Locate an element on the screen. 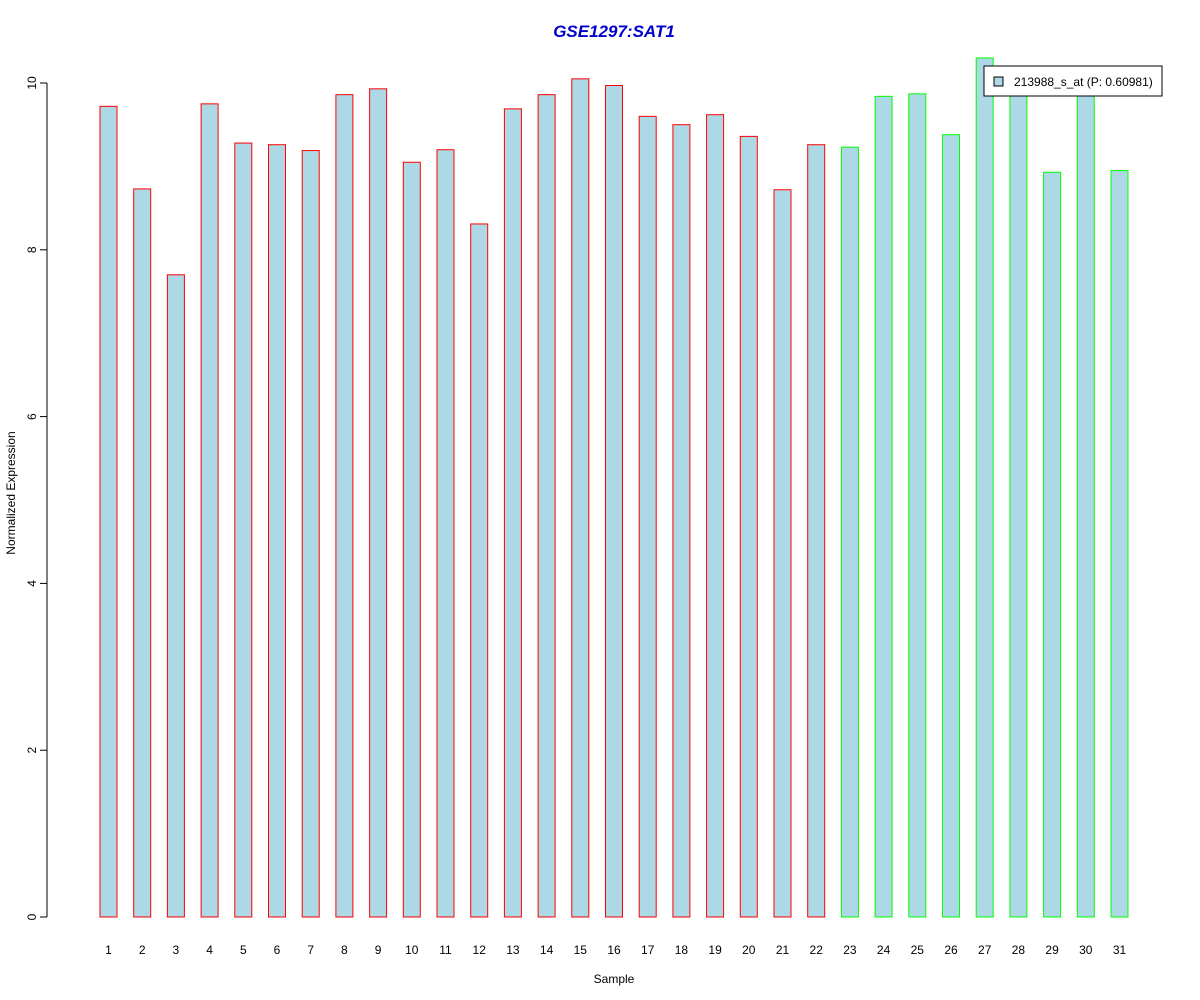 This screenshot has width=1200, height=1000. x-axis-label: Sample is located at coordinates (614, 979).